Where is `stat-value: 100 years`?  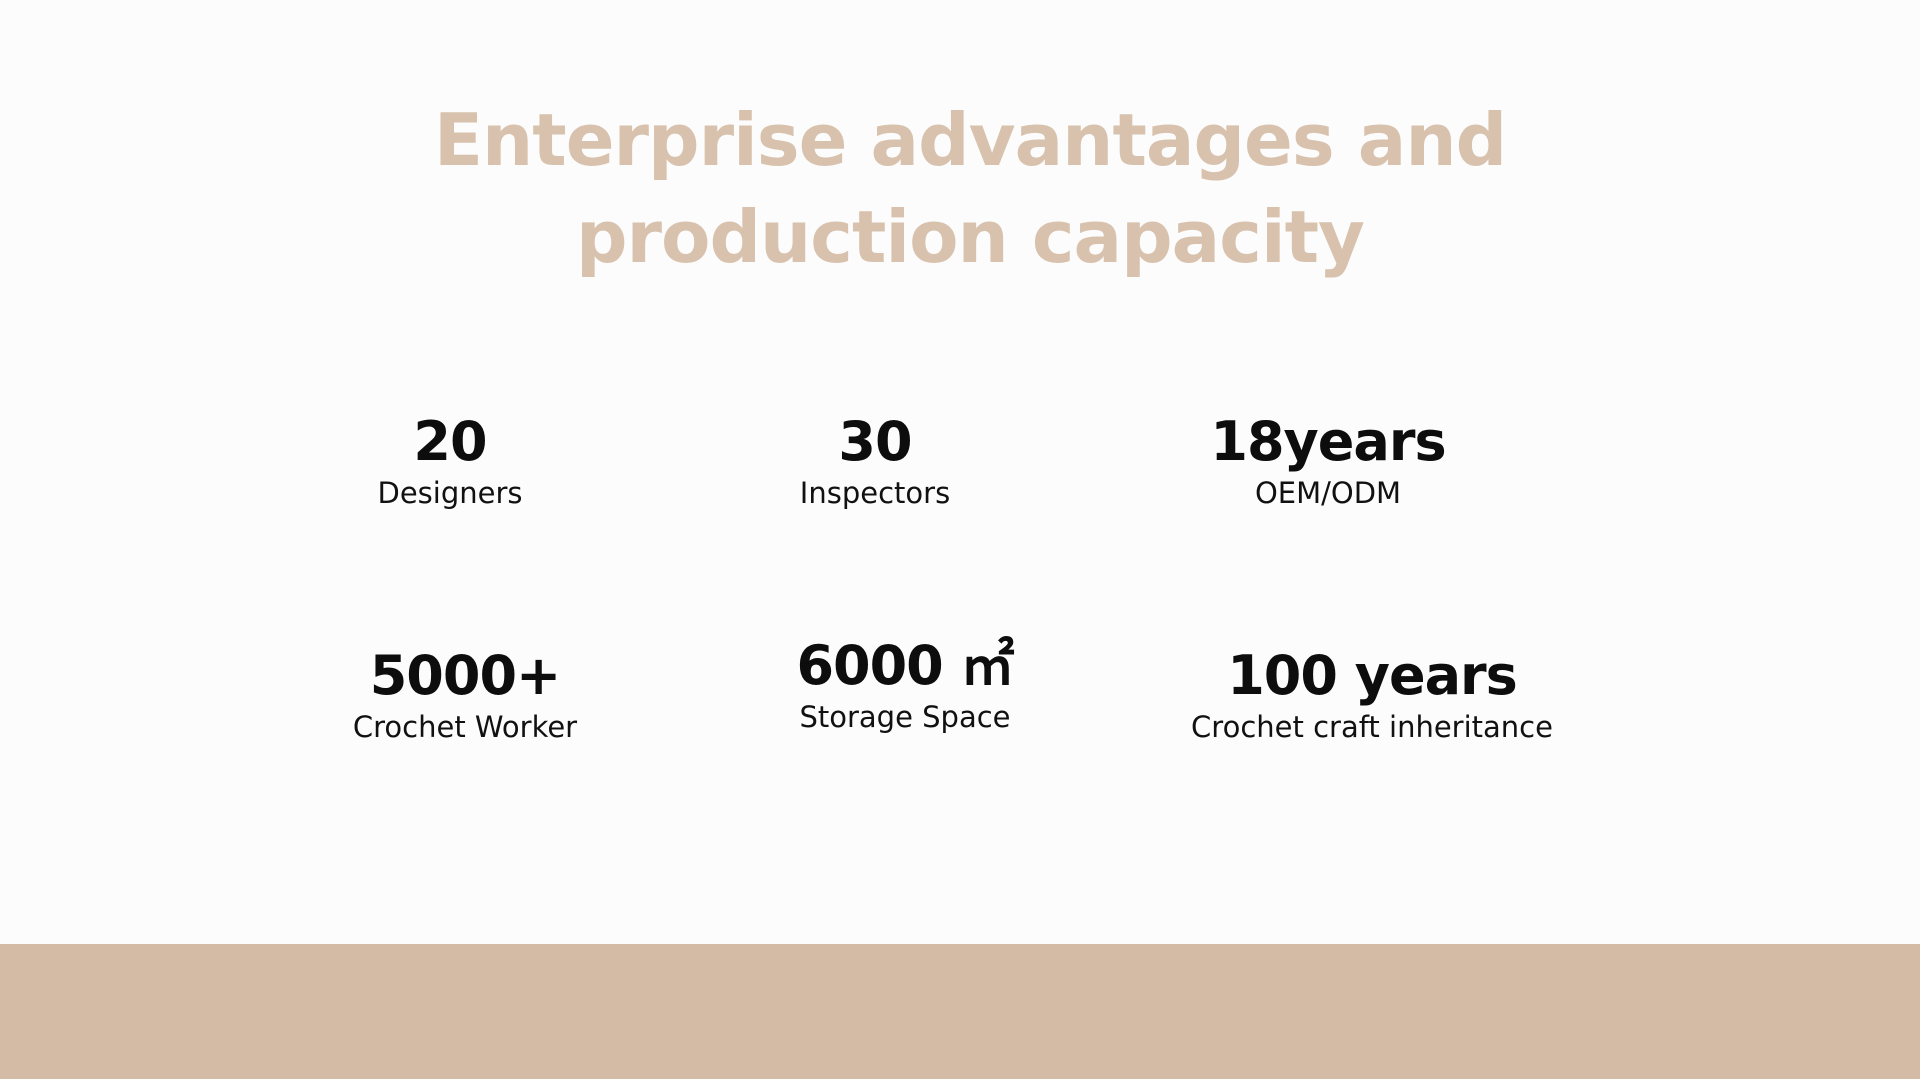 stat-value: 100 years is located at coordinates (1372, 675).